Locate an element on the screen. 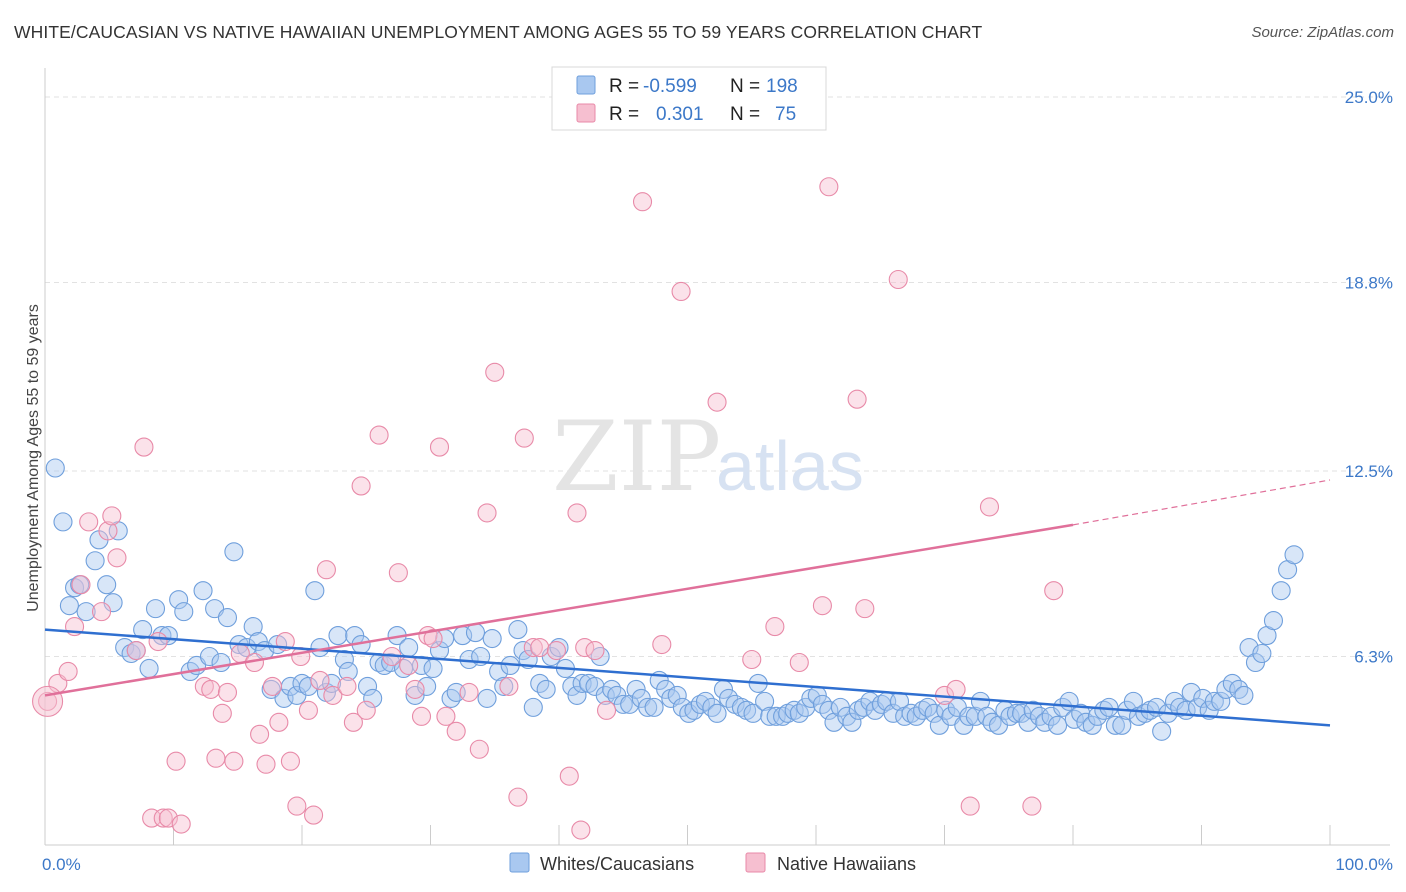  bottom-legend-swatch-hawaiians is located at coordinates (755, 862).